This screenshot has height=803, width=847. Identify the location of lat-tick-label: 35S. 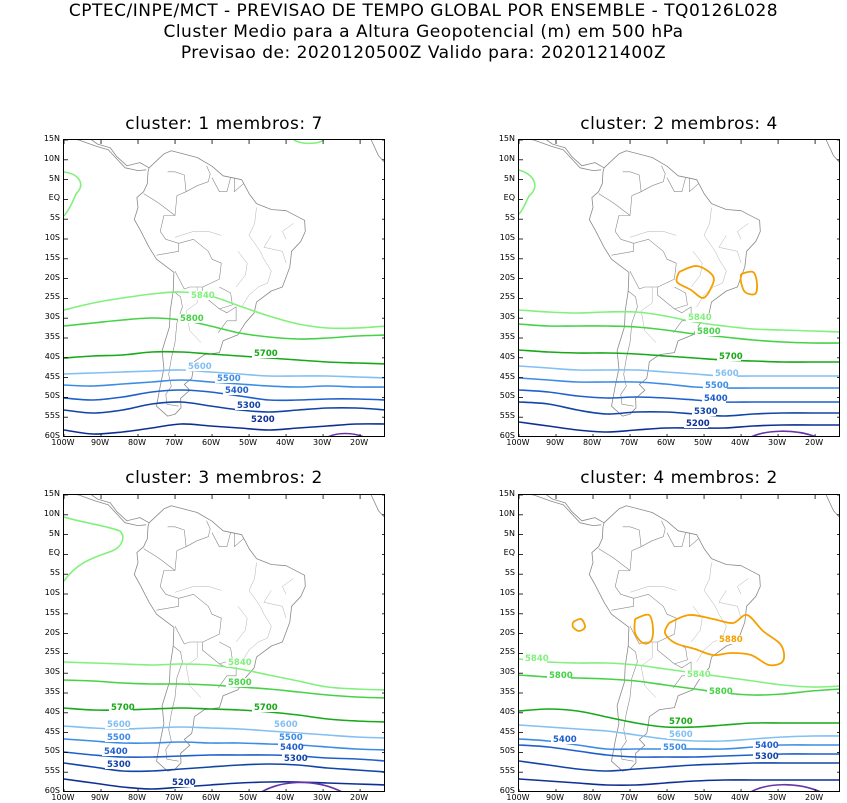
(507, 336).